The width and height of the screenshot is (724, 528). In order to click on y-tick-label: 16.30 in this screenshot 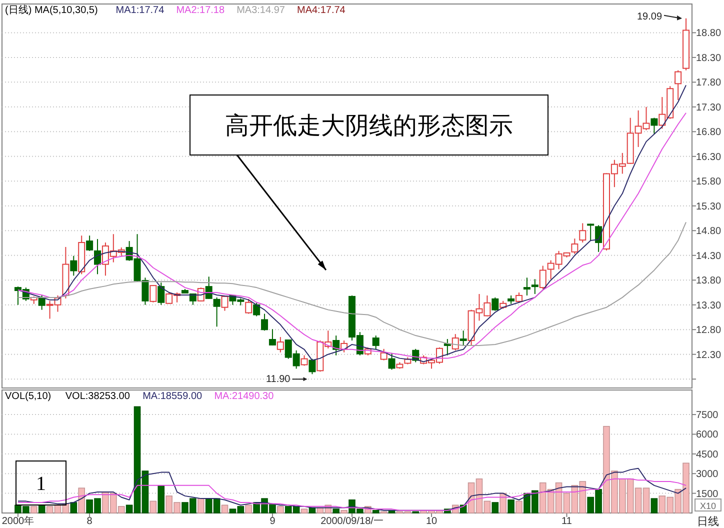, I will do `click(709, 157)`.